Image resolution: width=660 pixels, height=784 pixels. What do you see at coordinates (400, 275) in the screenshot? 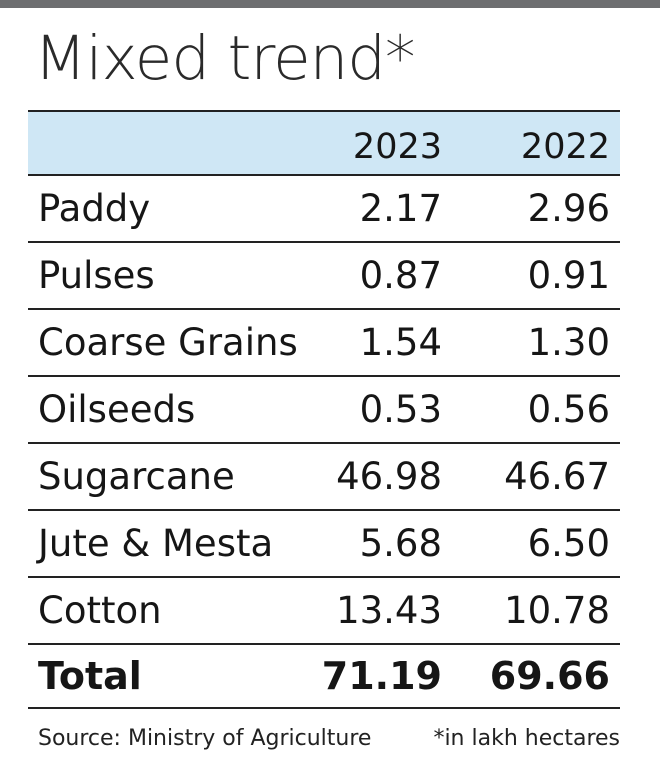
I see `value-2023: 0.87` at bounding box center [400, 275].